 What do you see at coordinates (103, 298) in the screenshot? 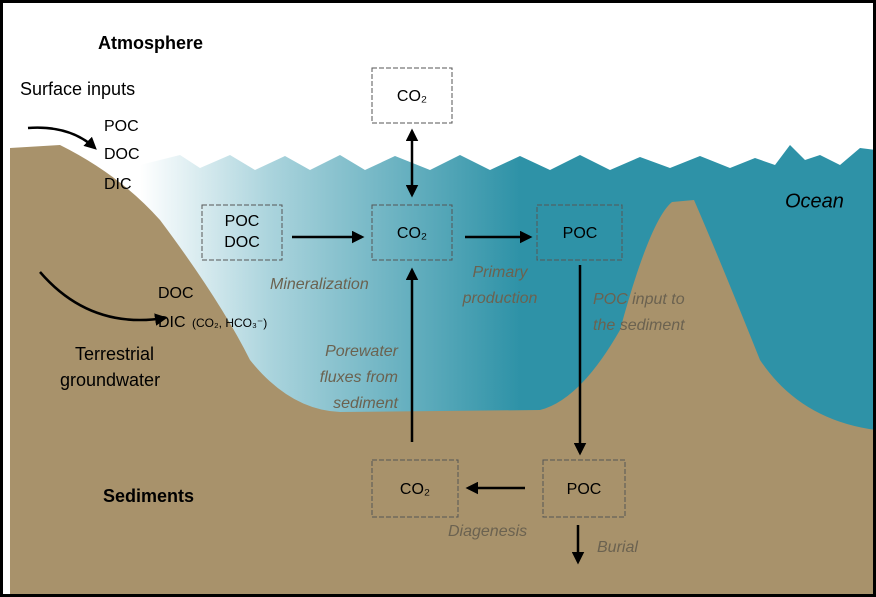
I see `groundwater-arrow` at bounding box center [103, 298].